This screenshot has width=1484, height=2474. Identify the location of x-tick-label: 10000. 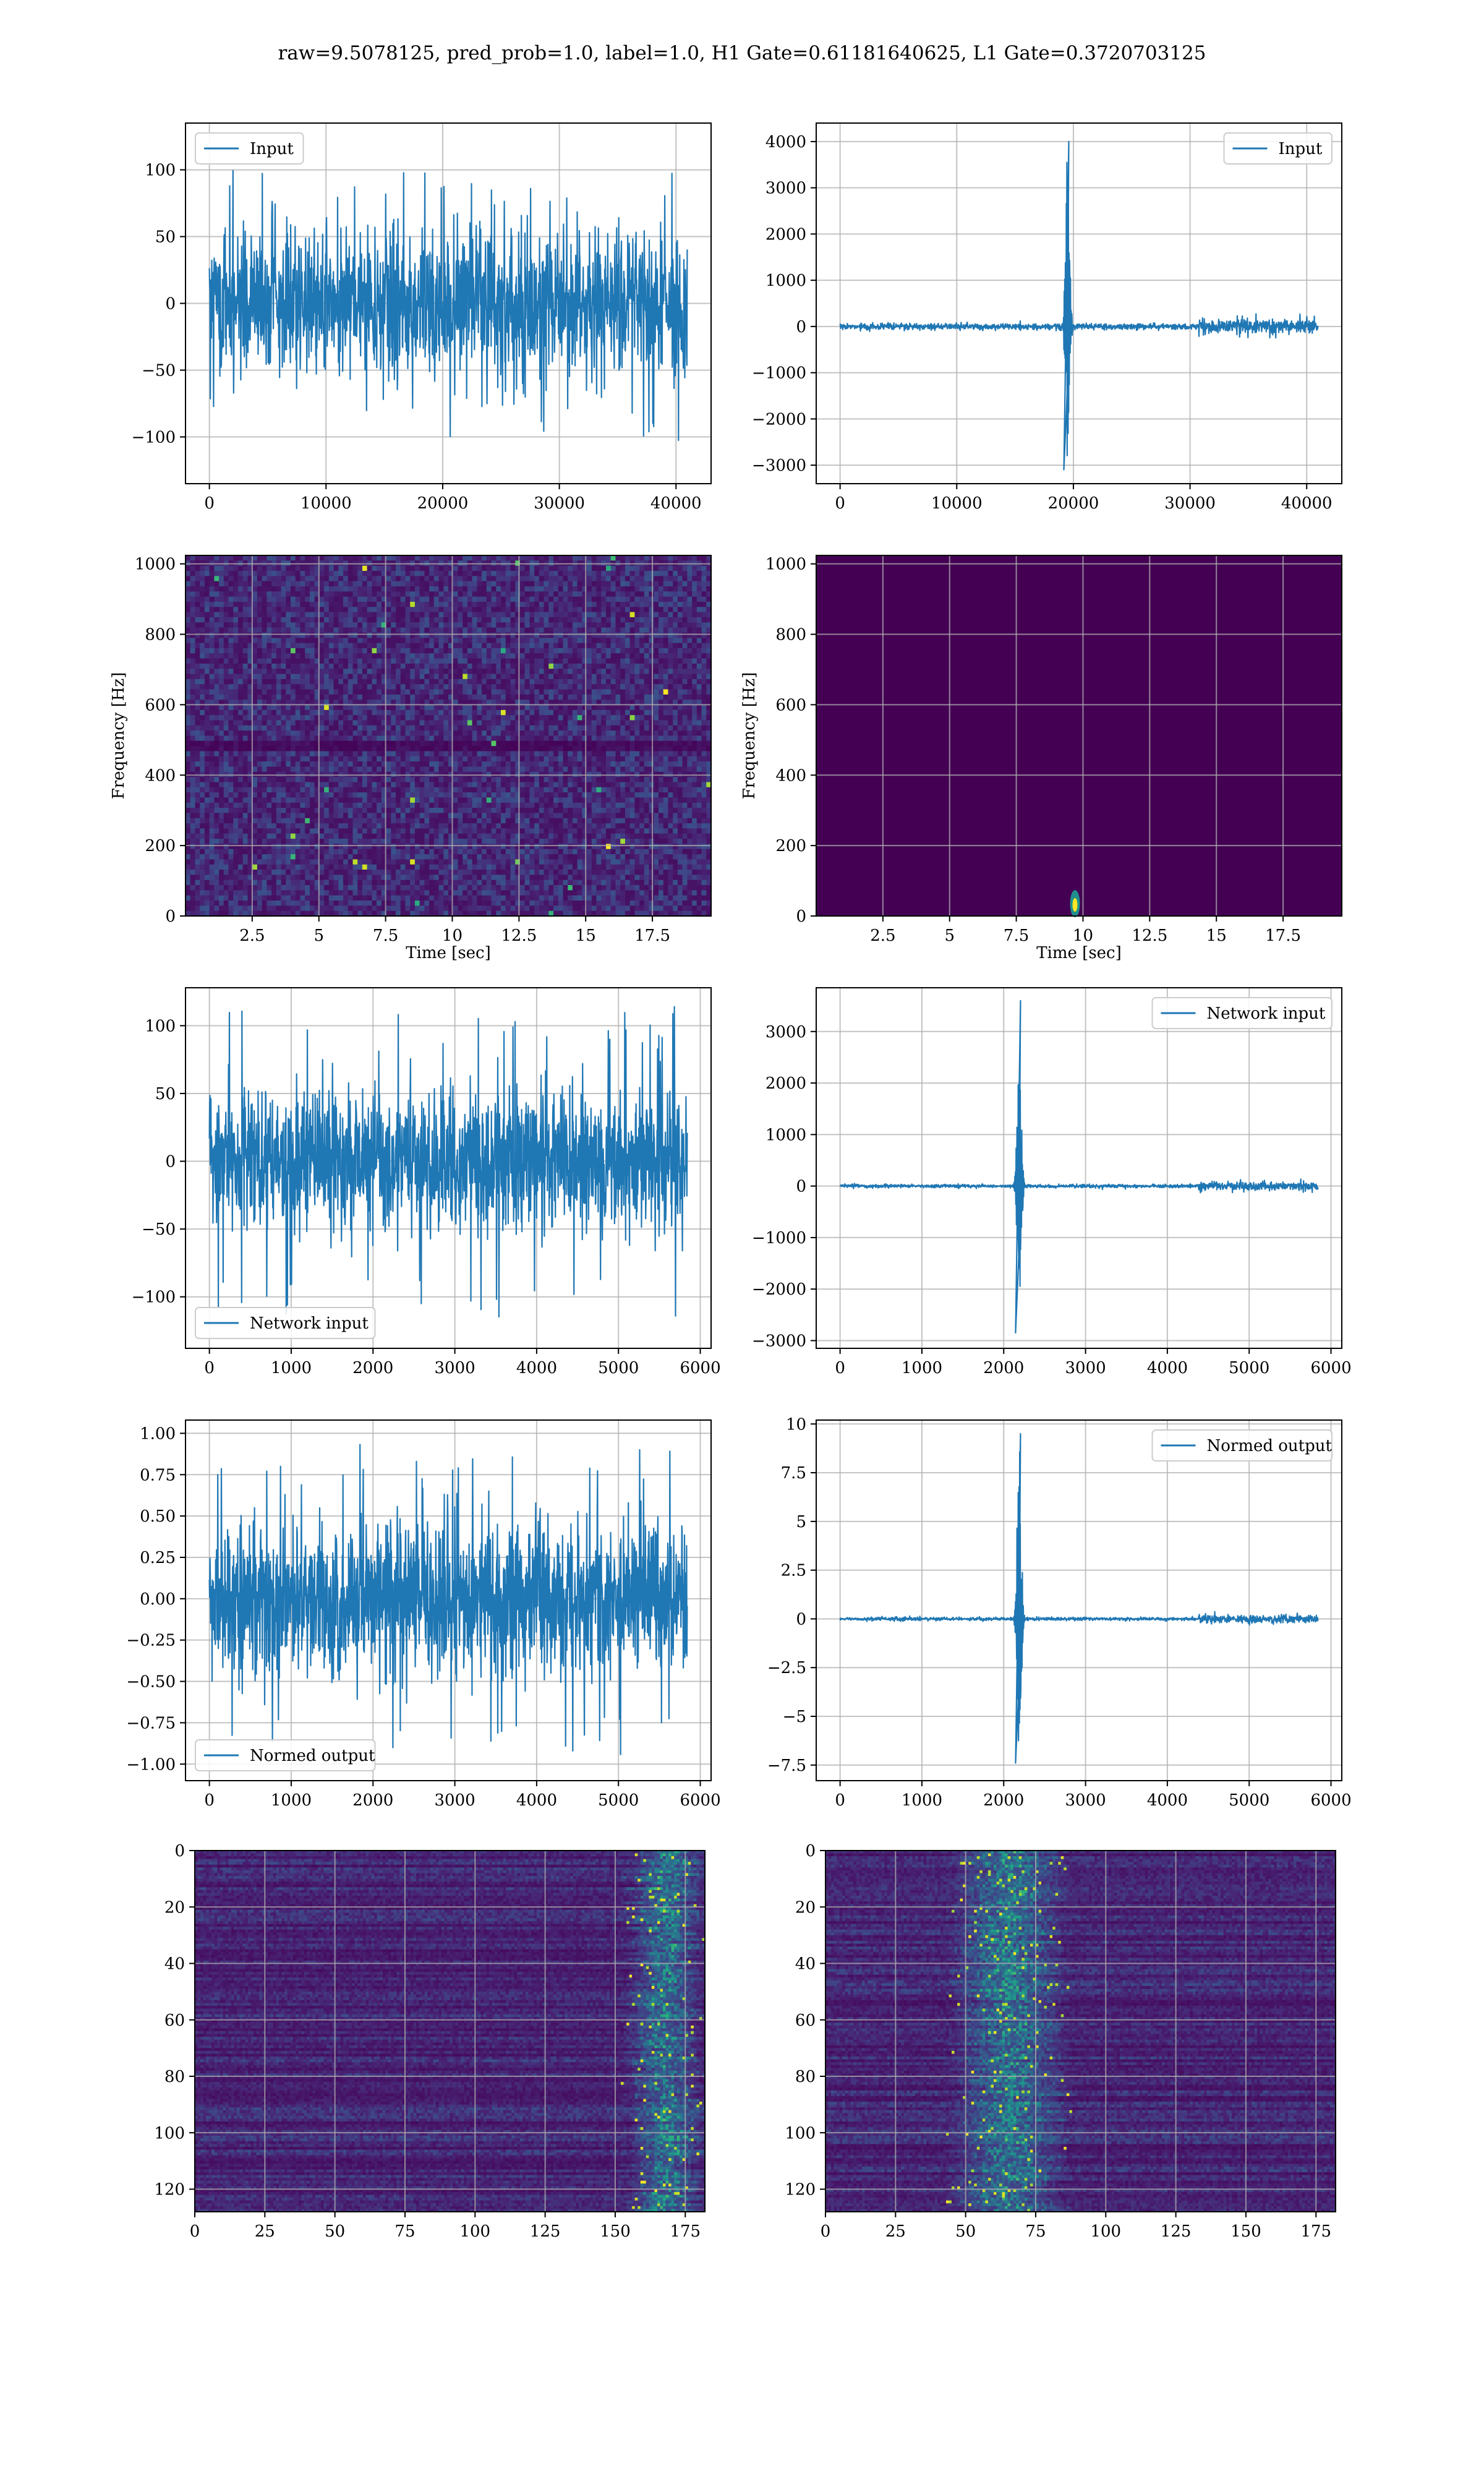
(326, 503).